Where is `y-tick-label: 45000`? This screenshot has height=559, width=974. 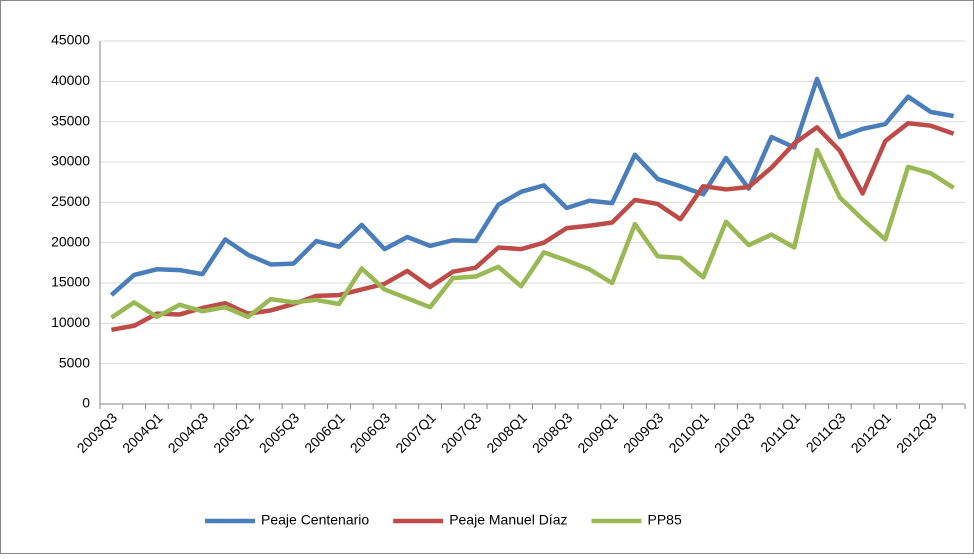
y-tick-label: 45000 is located at coordinates (70, 40).